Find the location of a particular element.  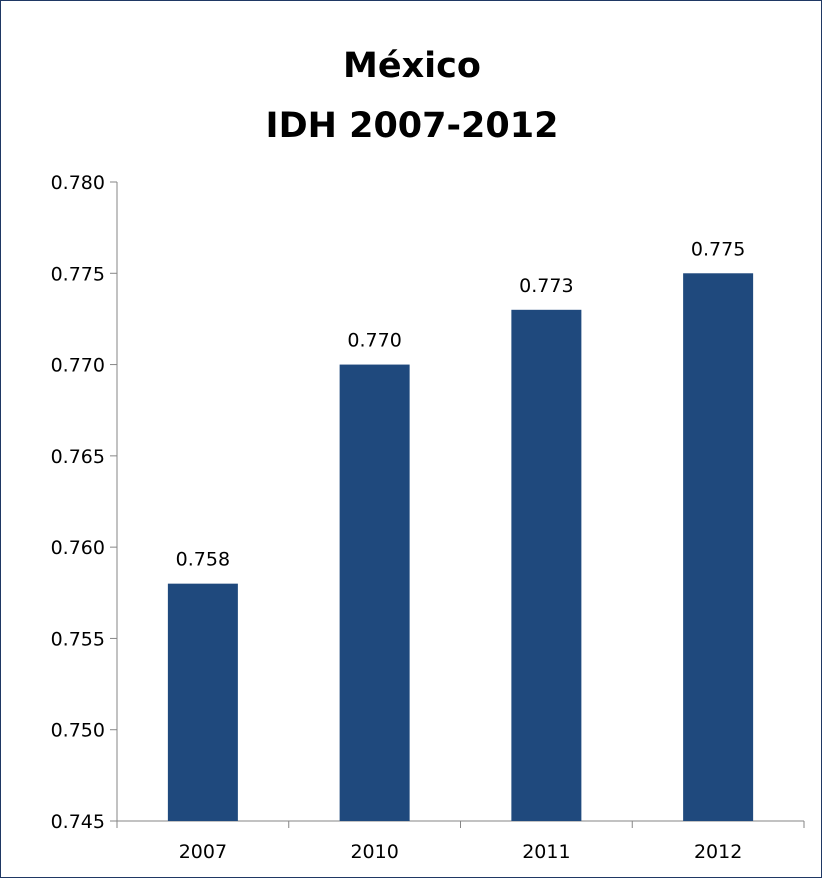

data-label: 0.770 is located at coordinates (374, 341).